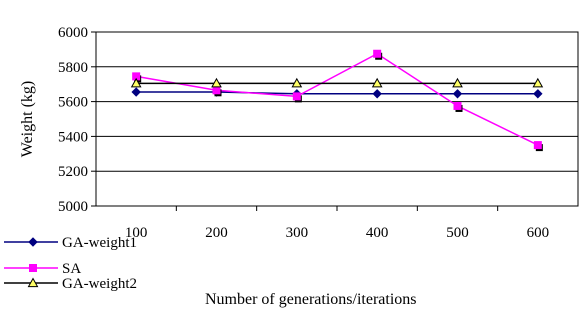 This screenshot has height=320, width=581. What do you see at coordinates (73, 103) in the screenshot?
I see `y-tick-label: 5600` at bounding box center [73, 103].